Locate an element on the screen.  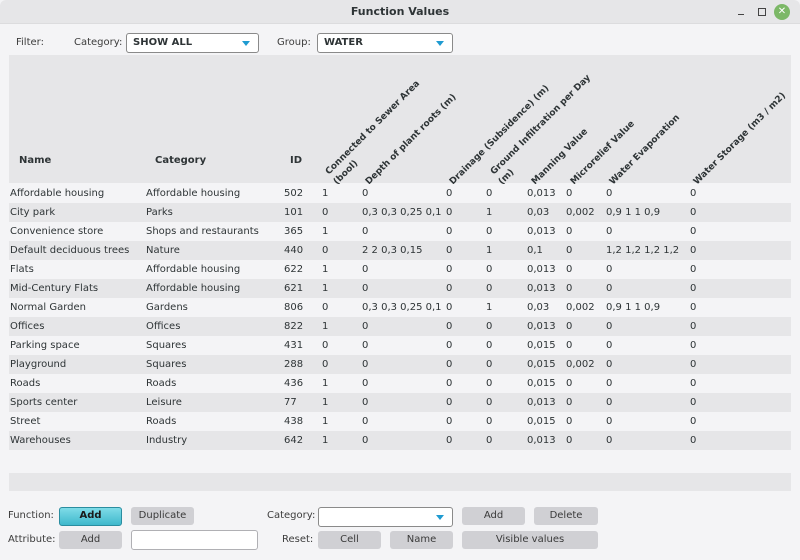
cell-category: Squares is located at coordinates (166, 364).